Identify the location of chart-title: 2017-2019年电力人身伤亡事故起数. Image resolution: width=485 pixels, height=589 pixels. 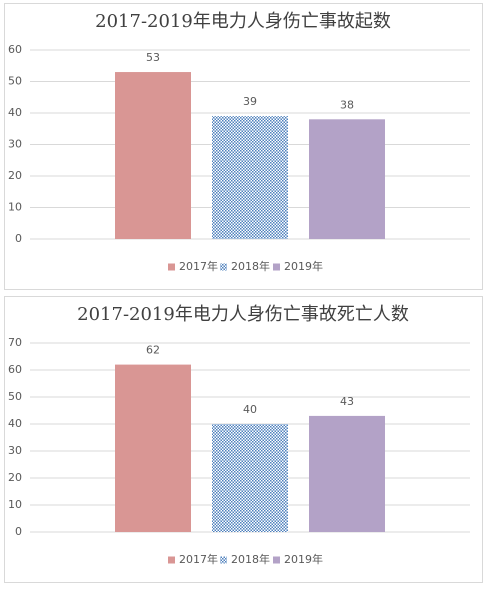
(243, 21).